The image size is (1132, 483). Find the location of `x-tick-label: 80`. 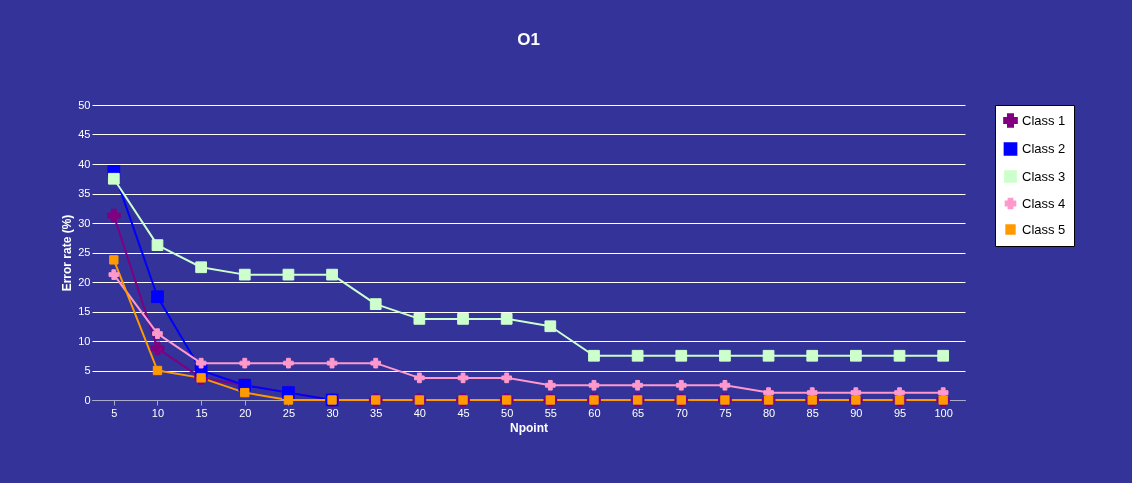

x-tick-label: 80 is located at coordinates (769, 412).